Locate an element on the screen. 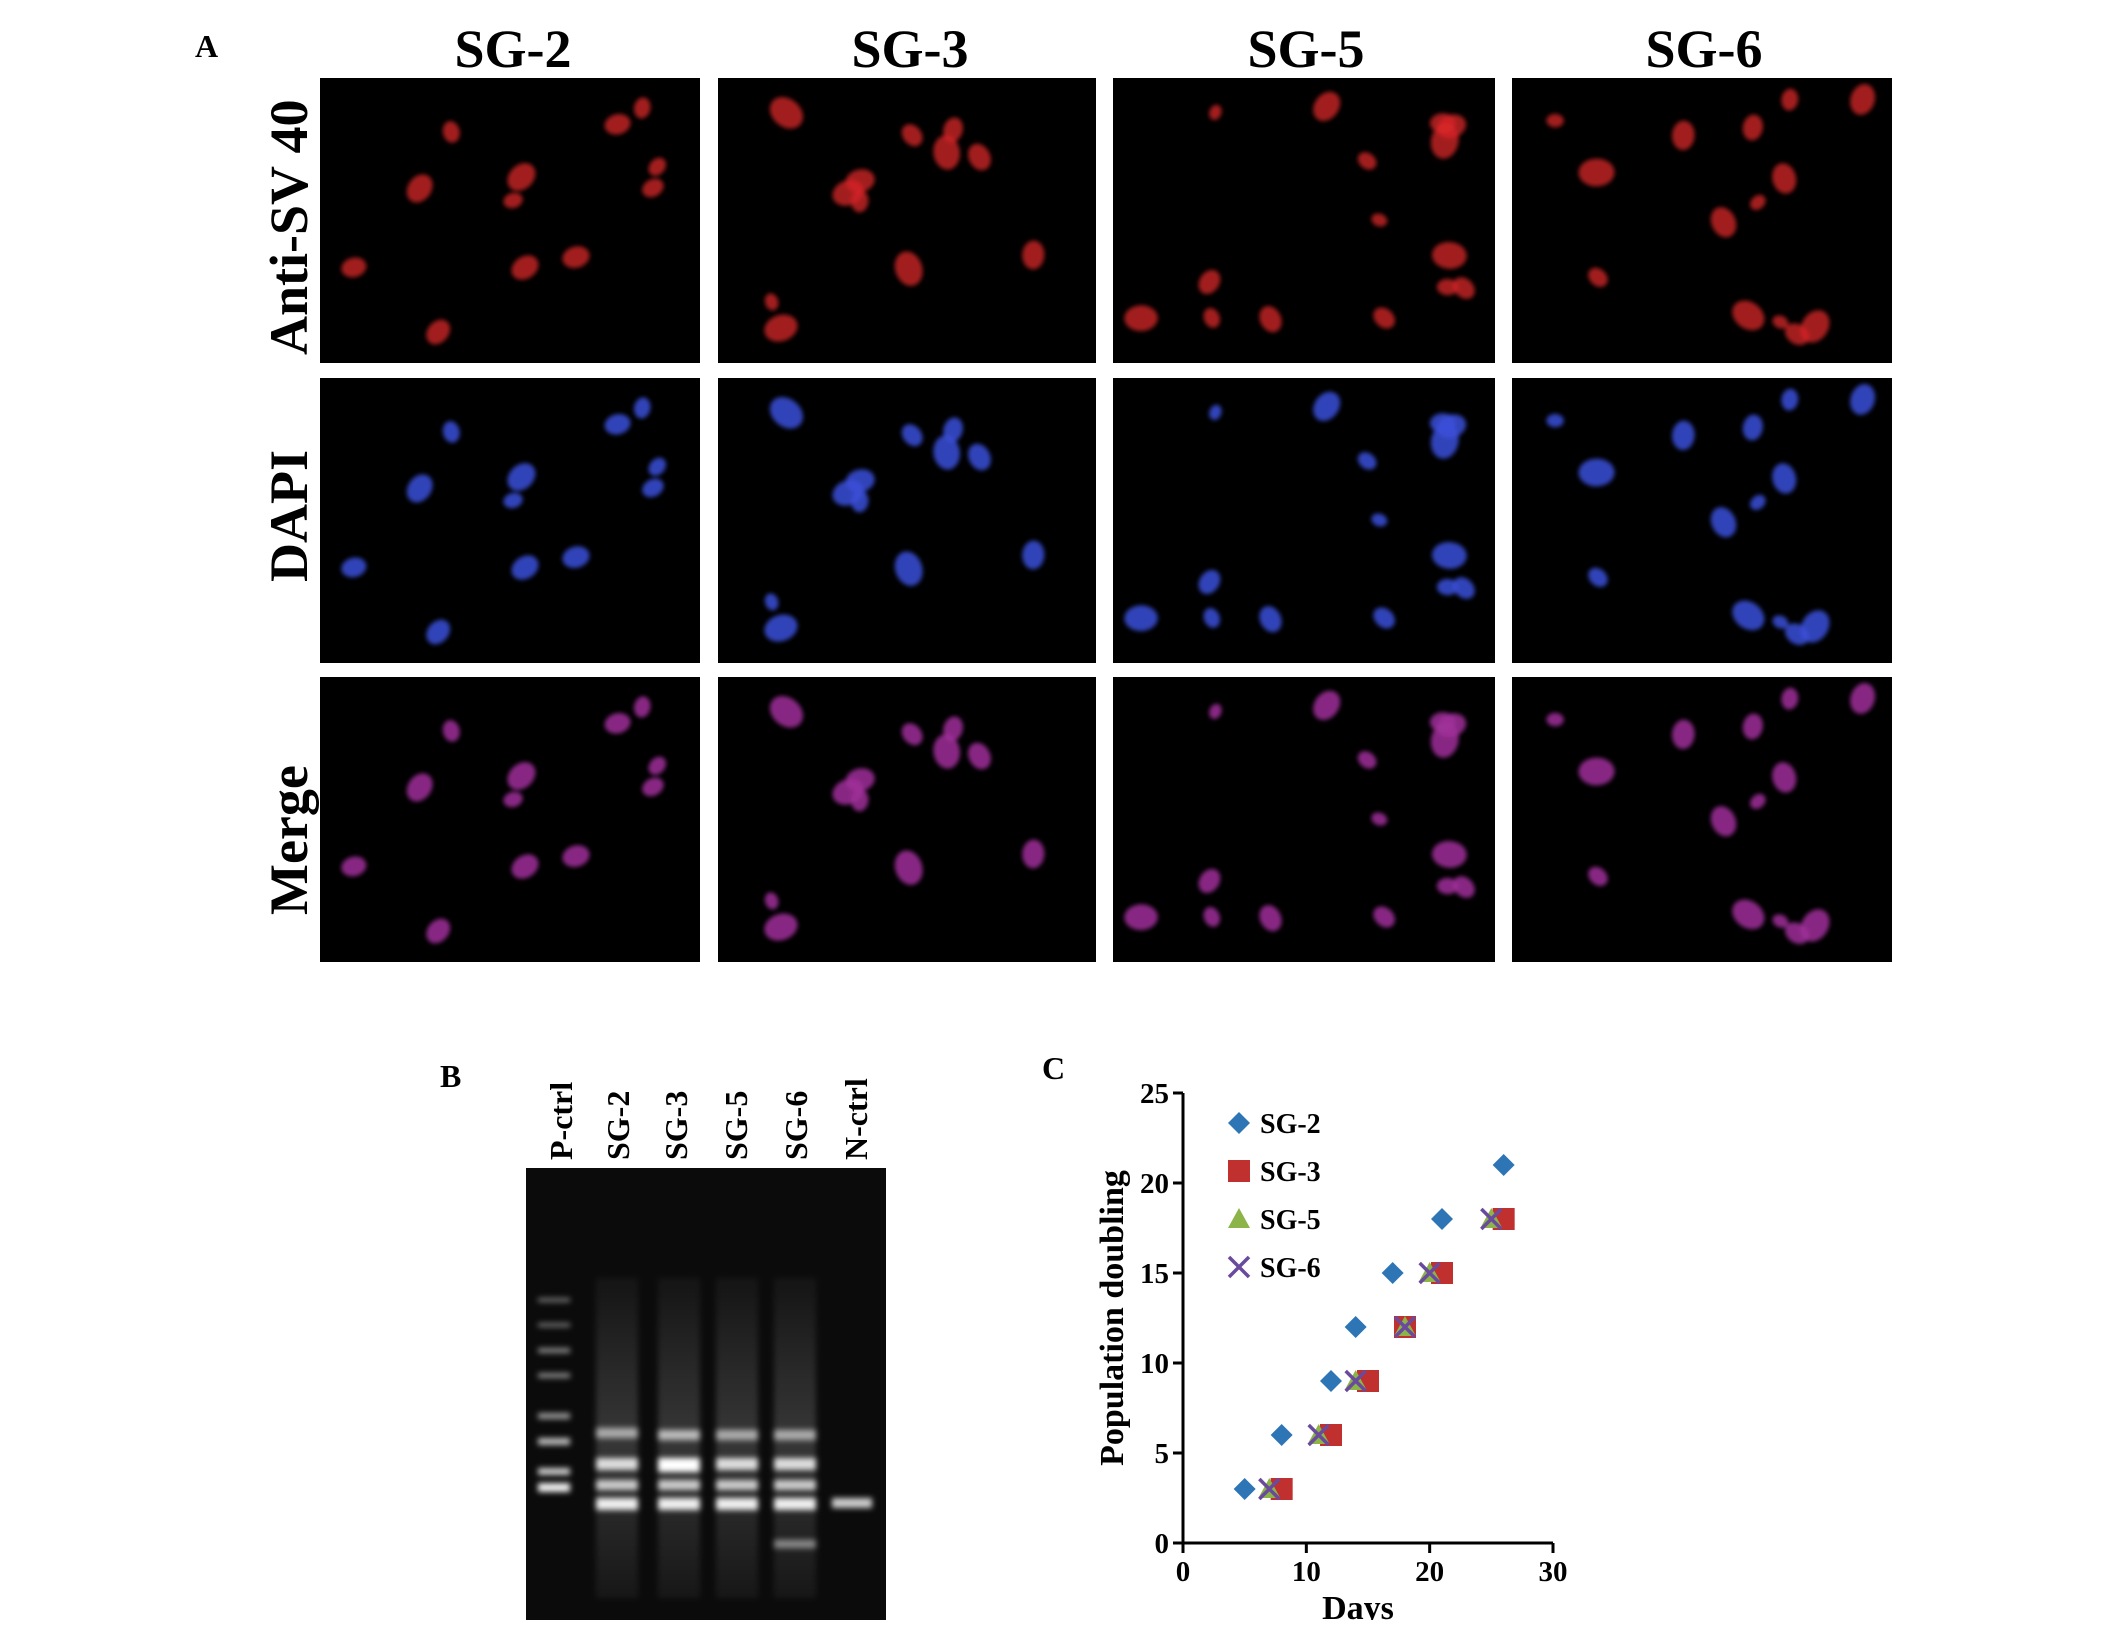  y-tick-label: 15 is located at coordinates (1154, 1274).